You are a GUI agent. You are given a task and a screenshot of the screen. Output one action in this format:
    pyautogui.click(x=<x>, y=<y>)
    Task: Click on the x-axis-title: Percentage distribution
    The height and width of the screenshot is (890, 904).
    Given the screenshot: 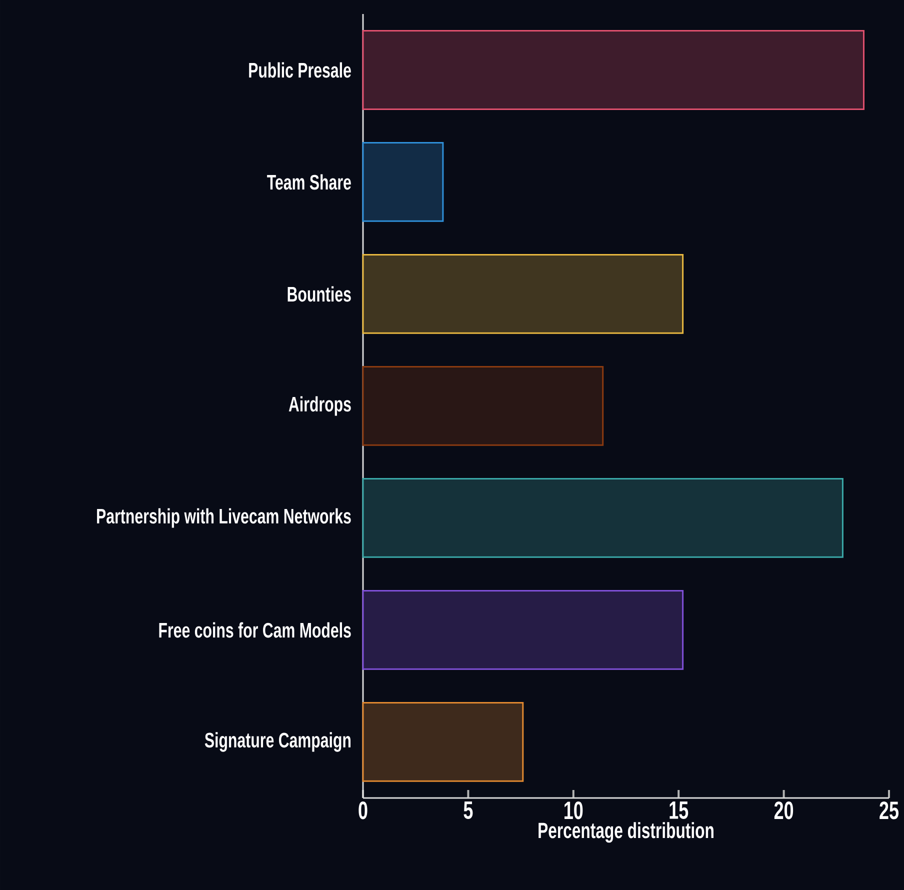 What is the action you would take?
    pyautogui.click(x=626, y=832)
    